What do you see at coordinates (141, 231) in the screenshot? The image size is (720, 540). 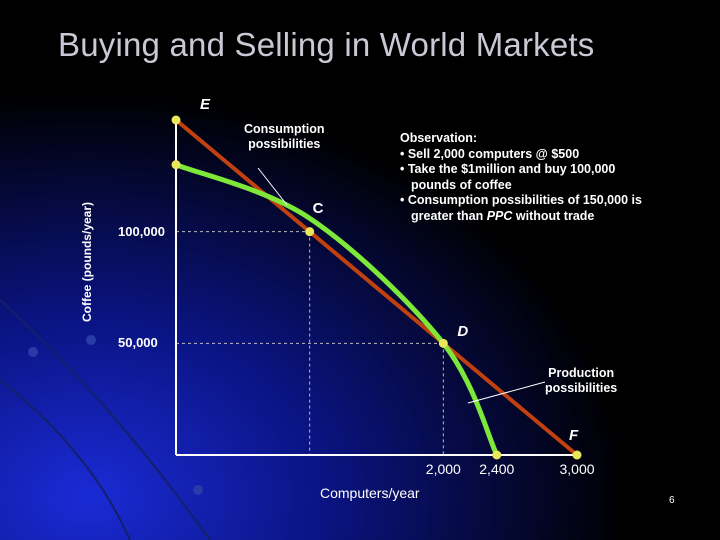 I see `y-tick-label: 100,000` at bounding box center [141, 231].